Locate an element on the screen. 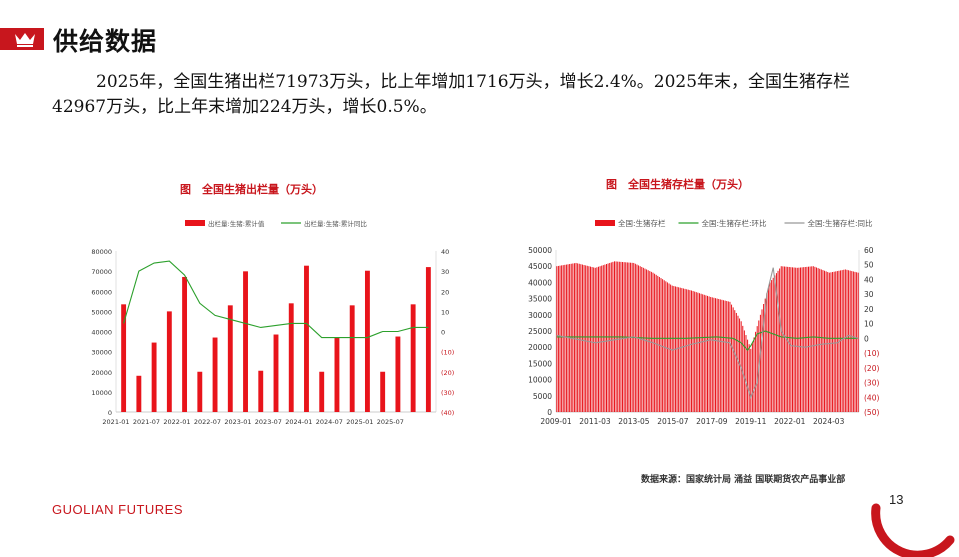 The image size is (959, 557). y-tick-right: (30) is located at coordinates (447, 393).